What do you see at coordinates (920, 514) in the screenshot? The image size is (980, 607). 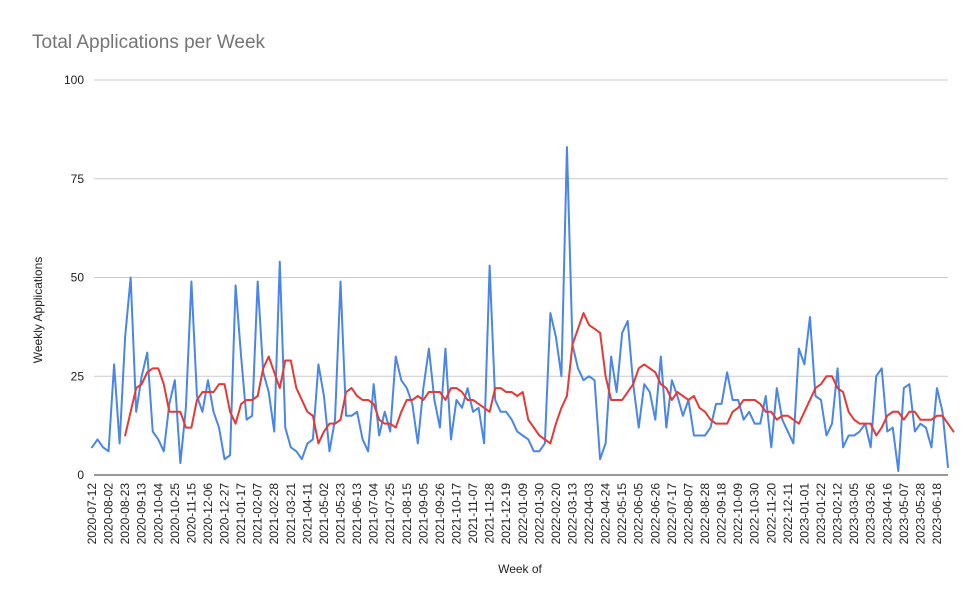 I see `x-tick-label: 2023-05-28` at bounding box center [920, 514].